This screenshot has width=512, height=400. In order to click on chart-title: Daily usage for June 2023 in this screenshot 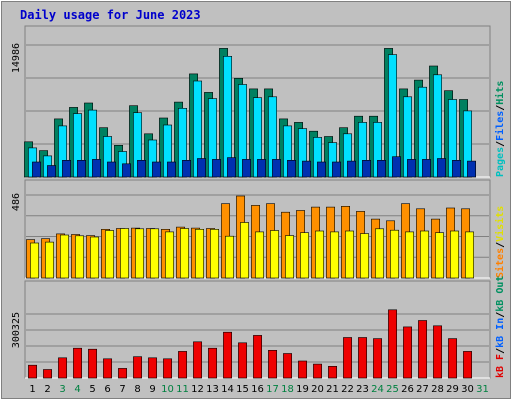, I will do `click(110, 15)`.